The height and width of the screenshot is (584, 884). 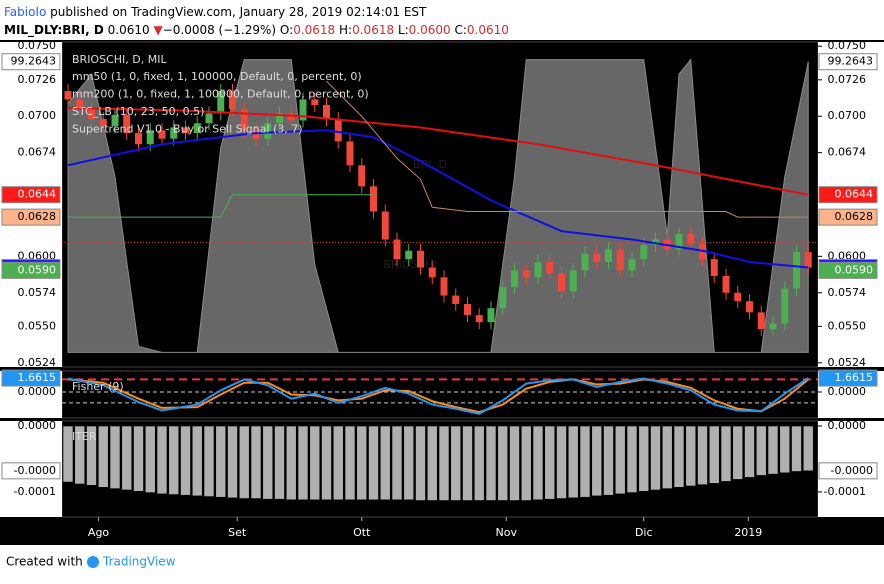 I want to click on price-badge-label: -0.0000, so click(x=35, y=470).